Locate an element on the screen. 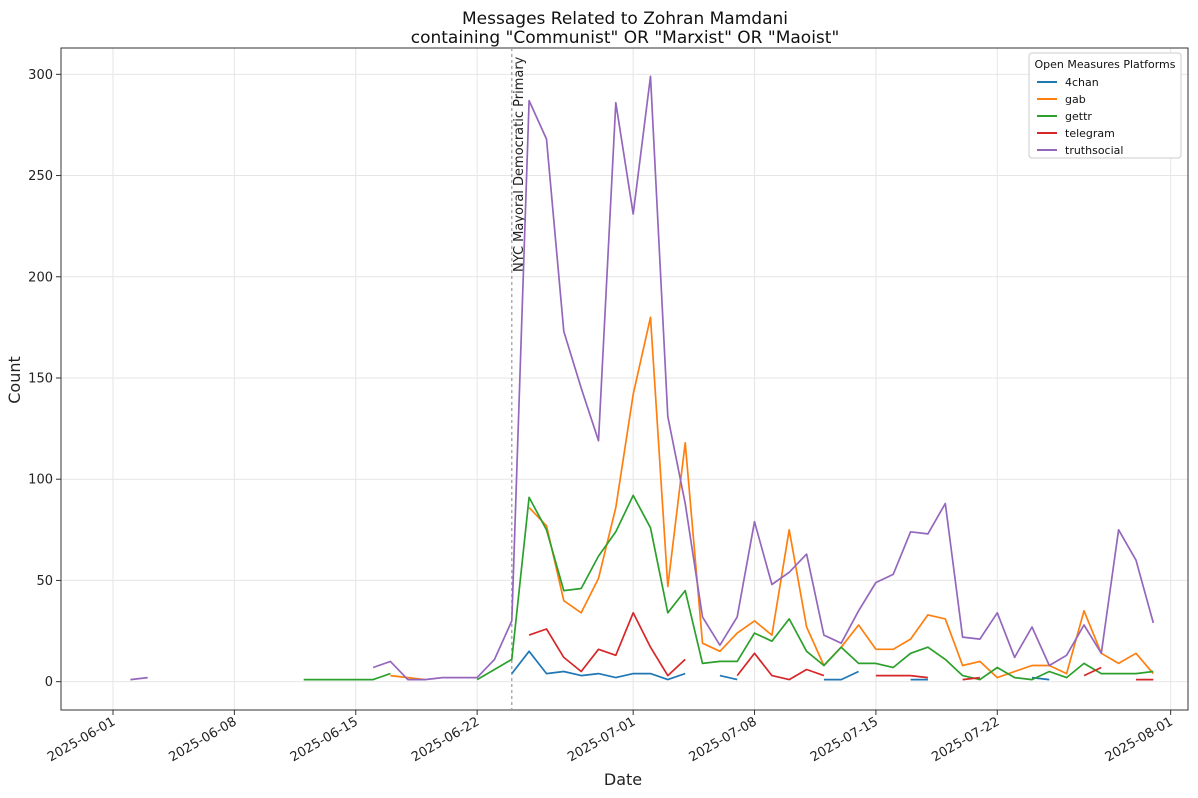  y-tick-label: 0 is located at coordinates (49, 682).